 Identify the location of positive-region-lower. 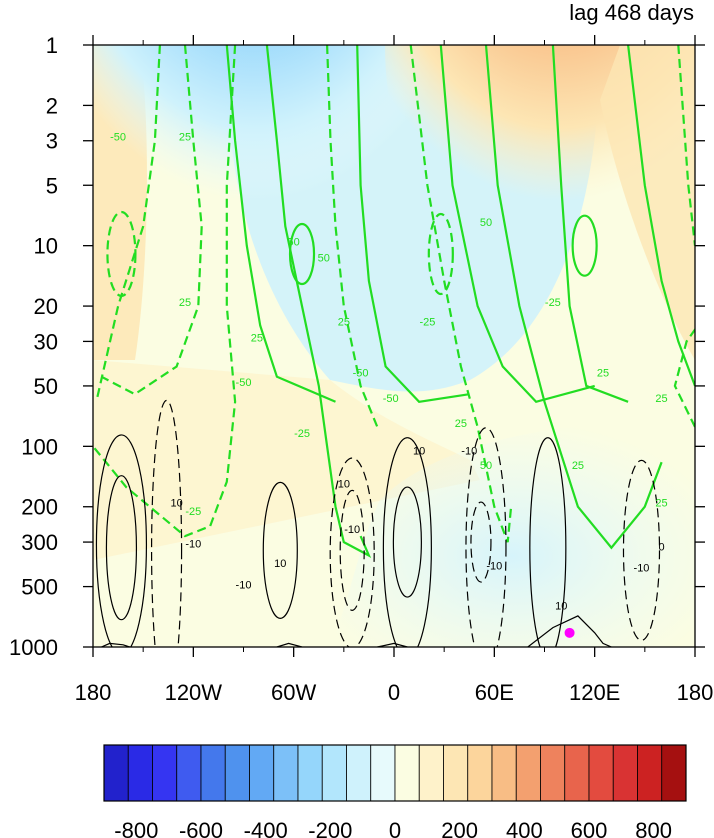
(286, 460).